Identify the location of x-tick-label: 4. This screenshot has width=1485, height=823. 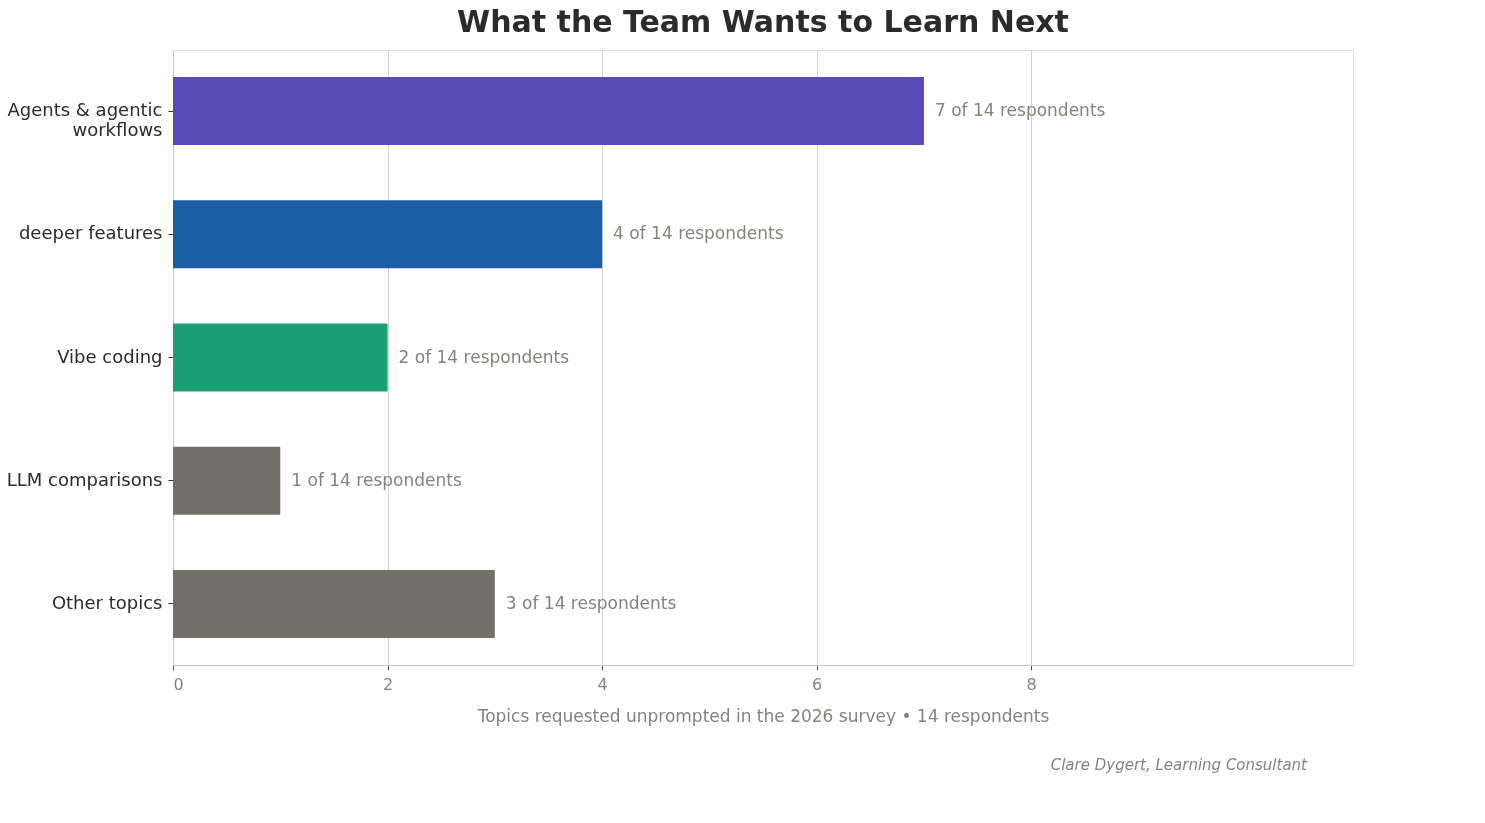
(602, 684).